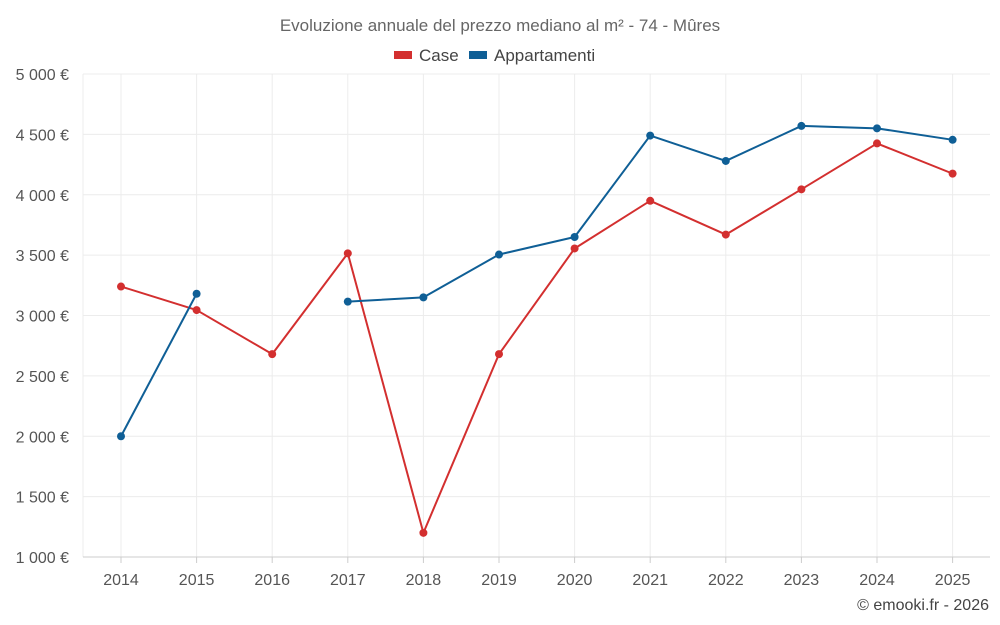 The image size is (1000, 625). What do you see at coordinates (159, 365) in the screenshot?
I see `series-line-appartamenti` at bounding box center [159, 365].